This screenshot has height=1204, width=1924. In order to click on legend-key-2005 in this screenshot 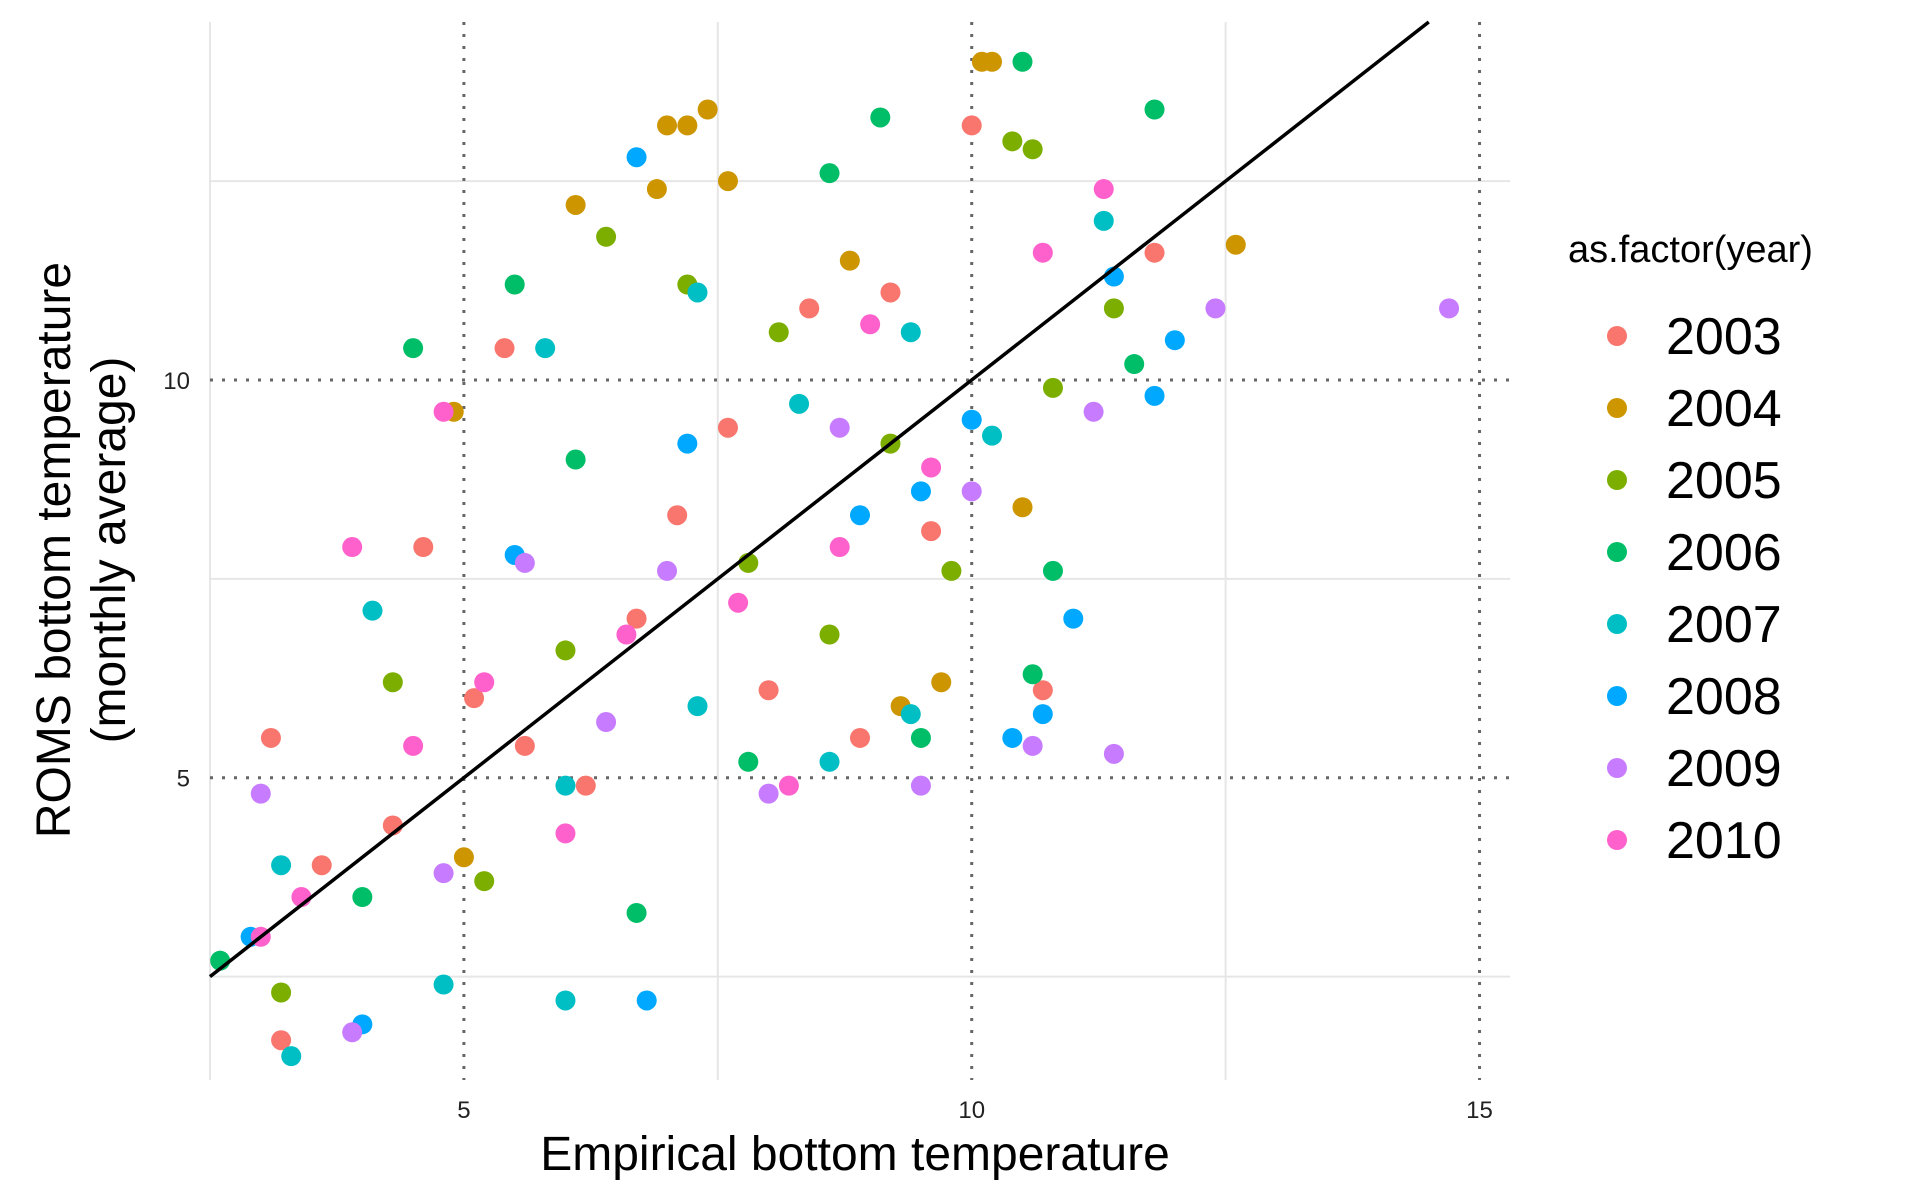, I will do `click(1617, 480)`.